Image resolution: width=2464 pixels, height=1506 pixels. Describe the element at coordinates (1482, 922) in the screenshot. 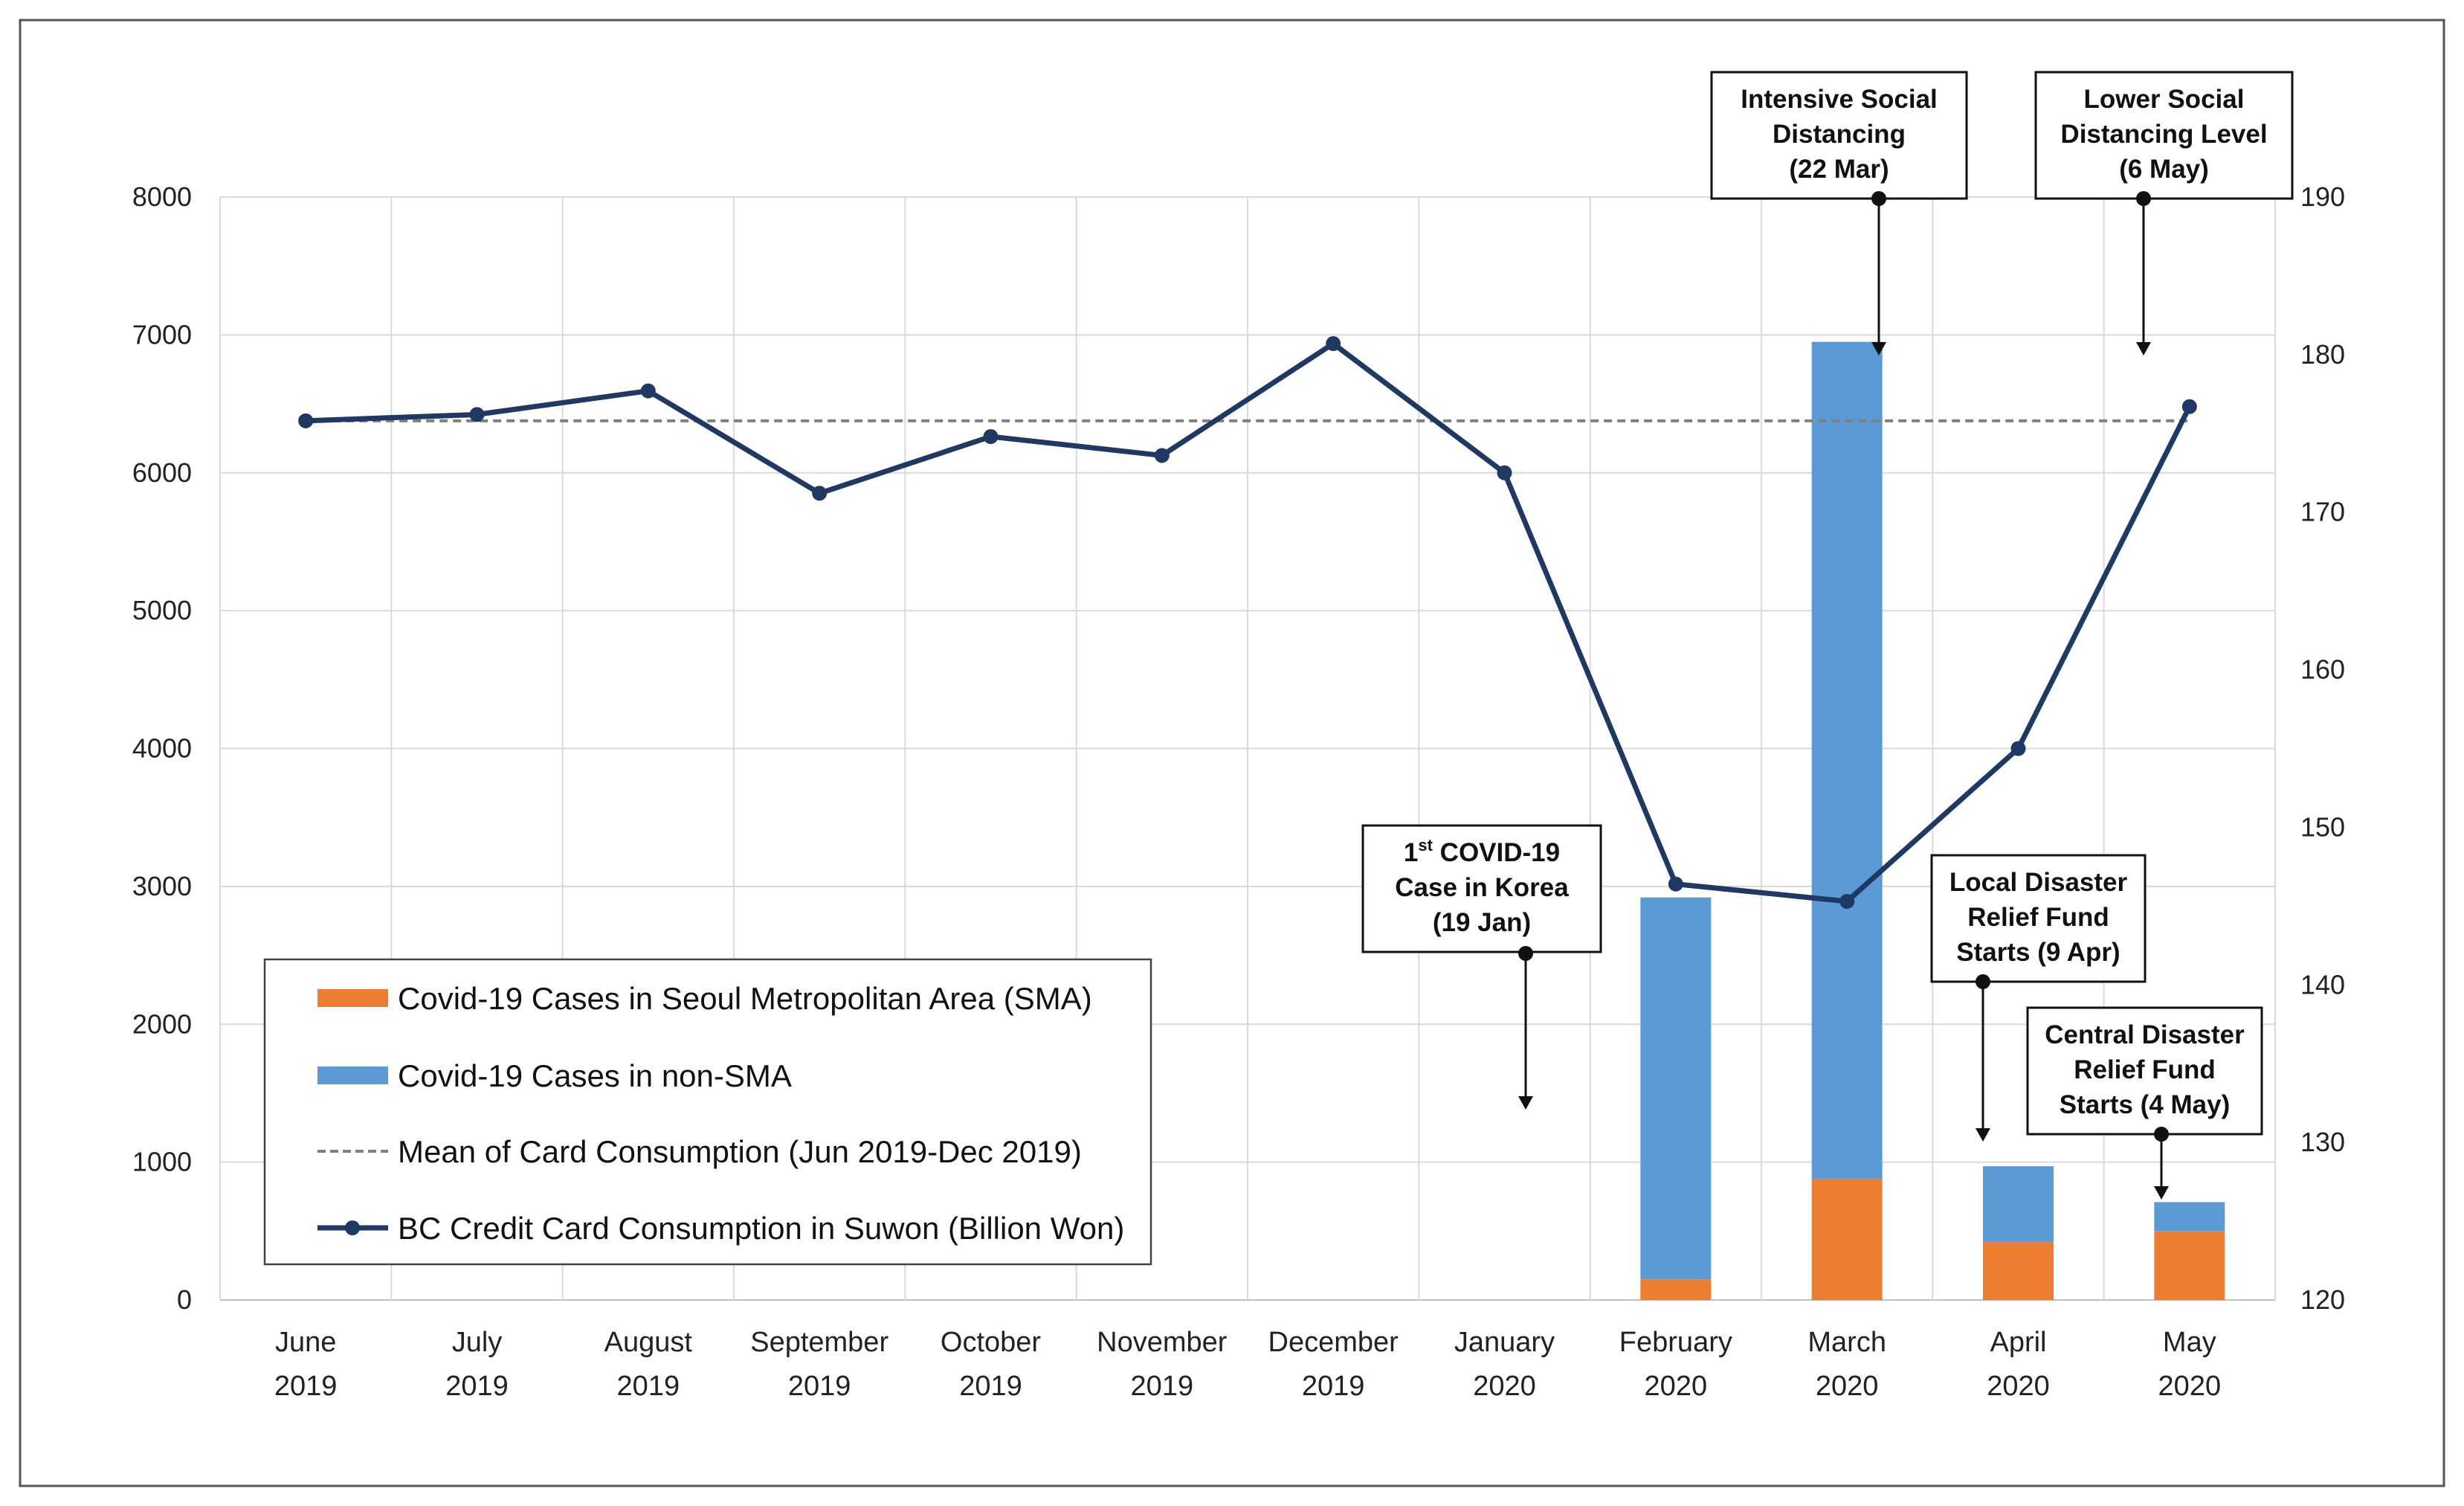

I see `annotation-text: (19 Jan)` at that location.